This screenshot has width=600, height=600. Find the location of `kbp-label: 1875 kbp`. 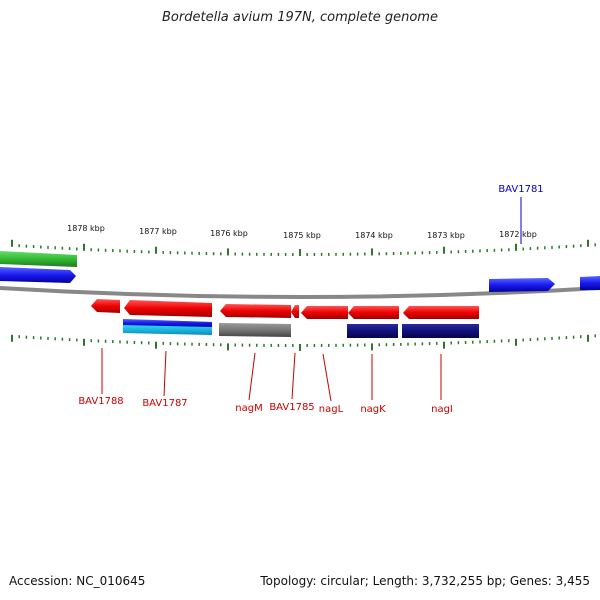

kbp-label: 1875 kbp is located at coordinates (302, 235).